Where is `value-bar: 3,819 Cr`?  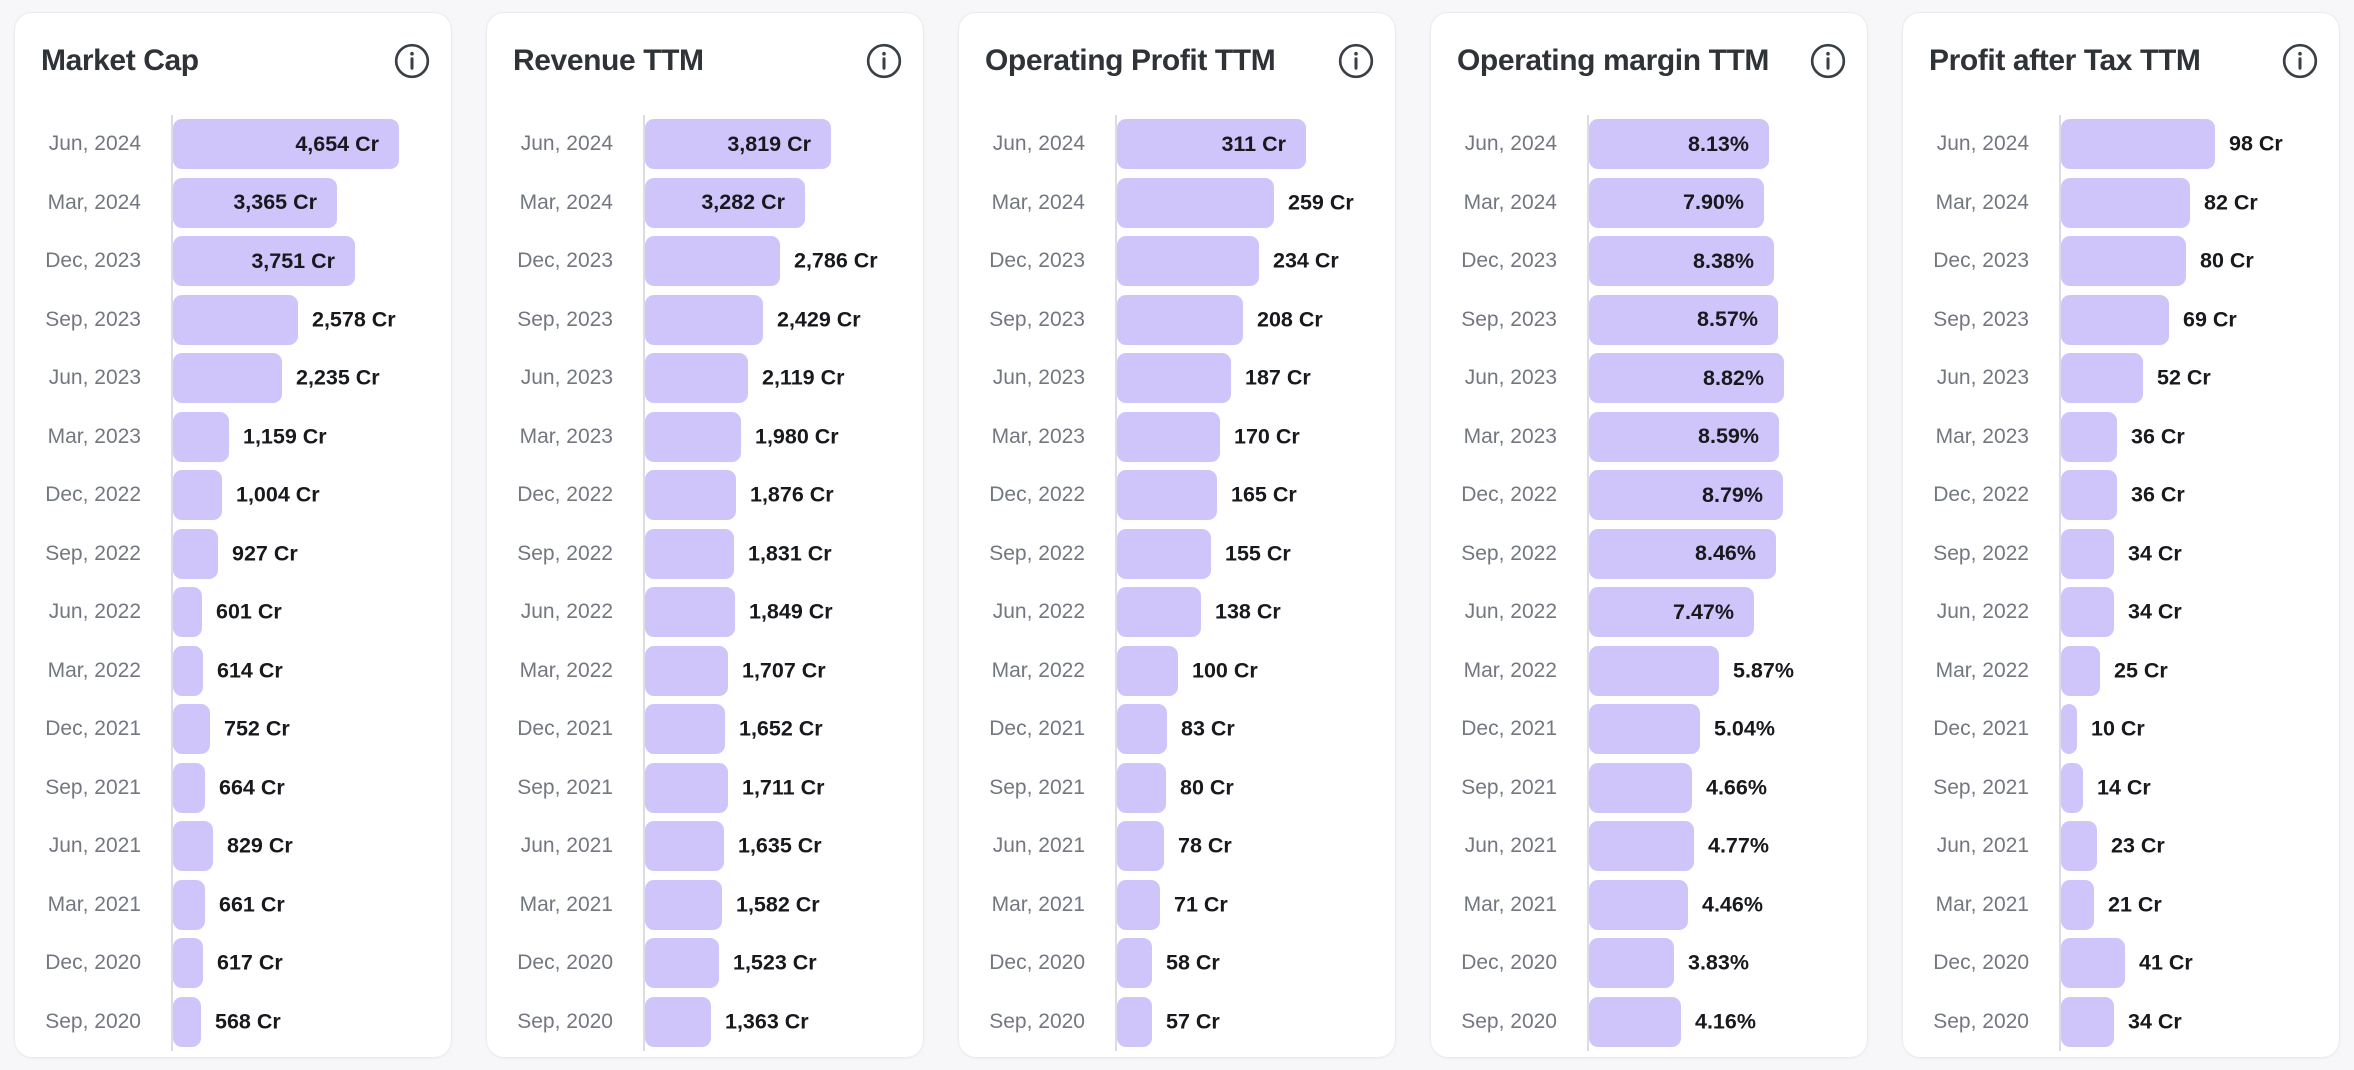 value-bar: 3,819 Cr is located at coordinates (738, 144).